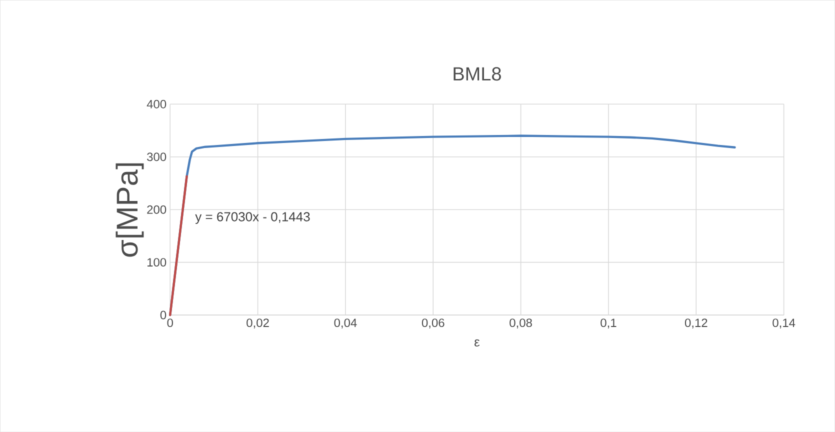 The width and height of the screenshot is (835, 432). What do you see at coordinates (433, 323) in the screenshot?
I see `x-tick-label: 0,06` at bounding box center [433, 323].